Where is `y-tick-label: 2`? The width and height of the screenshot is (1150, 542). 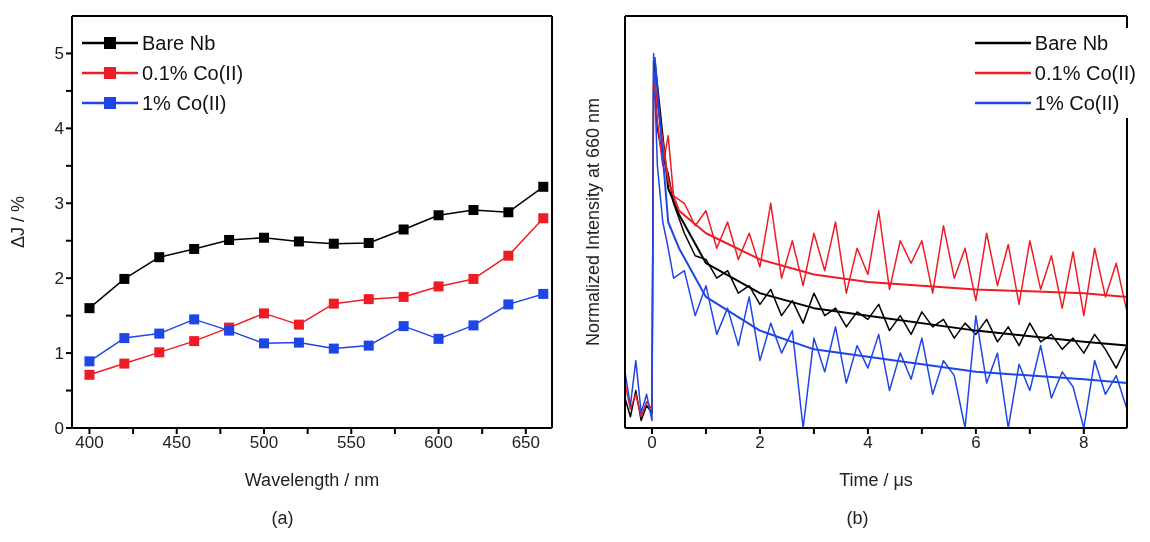
y-tick-label: 2 is located at coordinates (59, 279).